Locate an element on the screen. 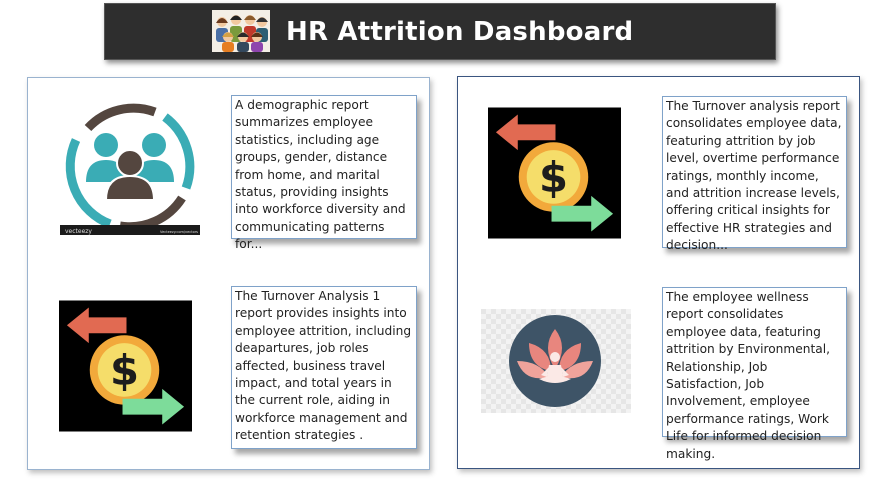 This screenshot has height=482, width=878. demographic-people-icon: vecteezy Vecteezy.com/vectors is located at coordinates (130, 167).